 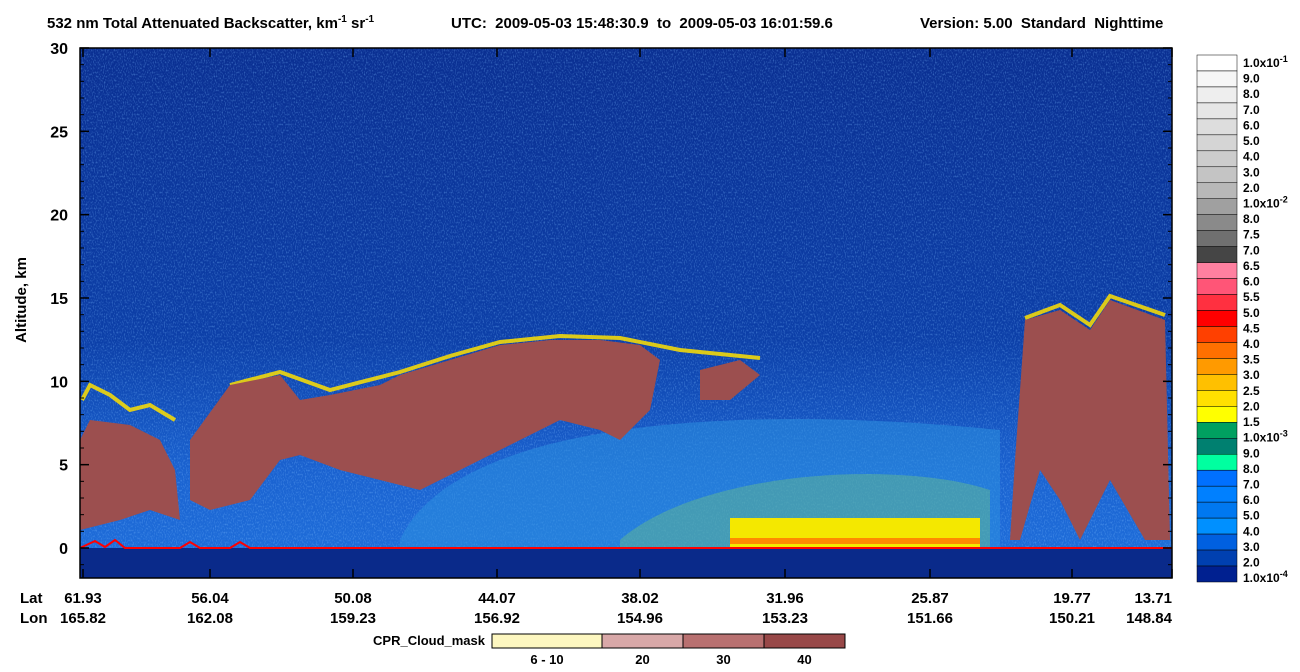 What do you see at coordinates (1251, 266) in the screenshot?
I see `colorbar-label: 6.5` at bounding box center [1251, 266].